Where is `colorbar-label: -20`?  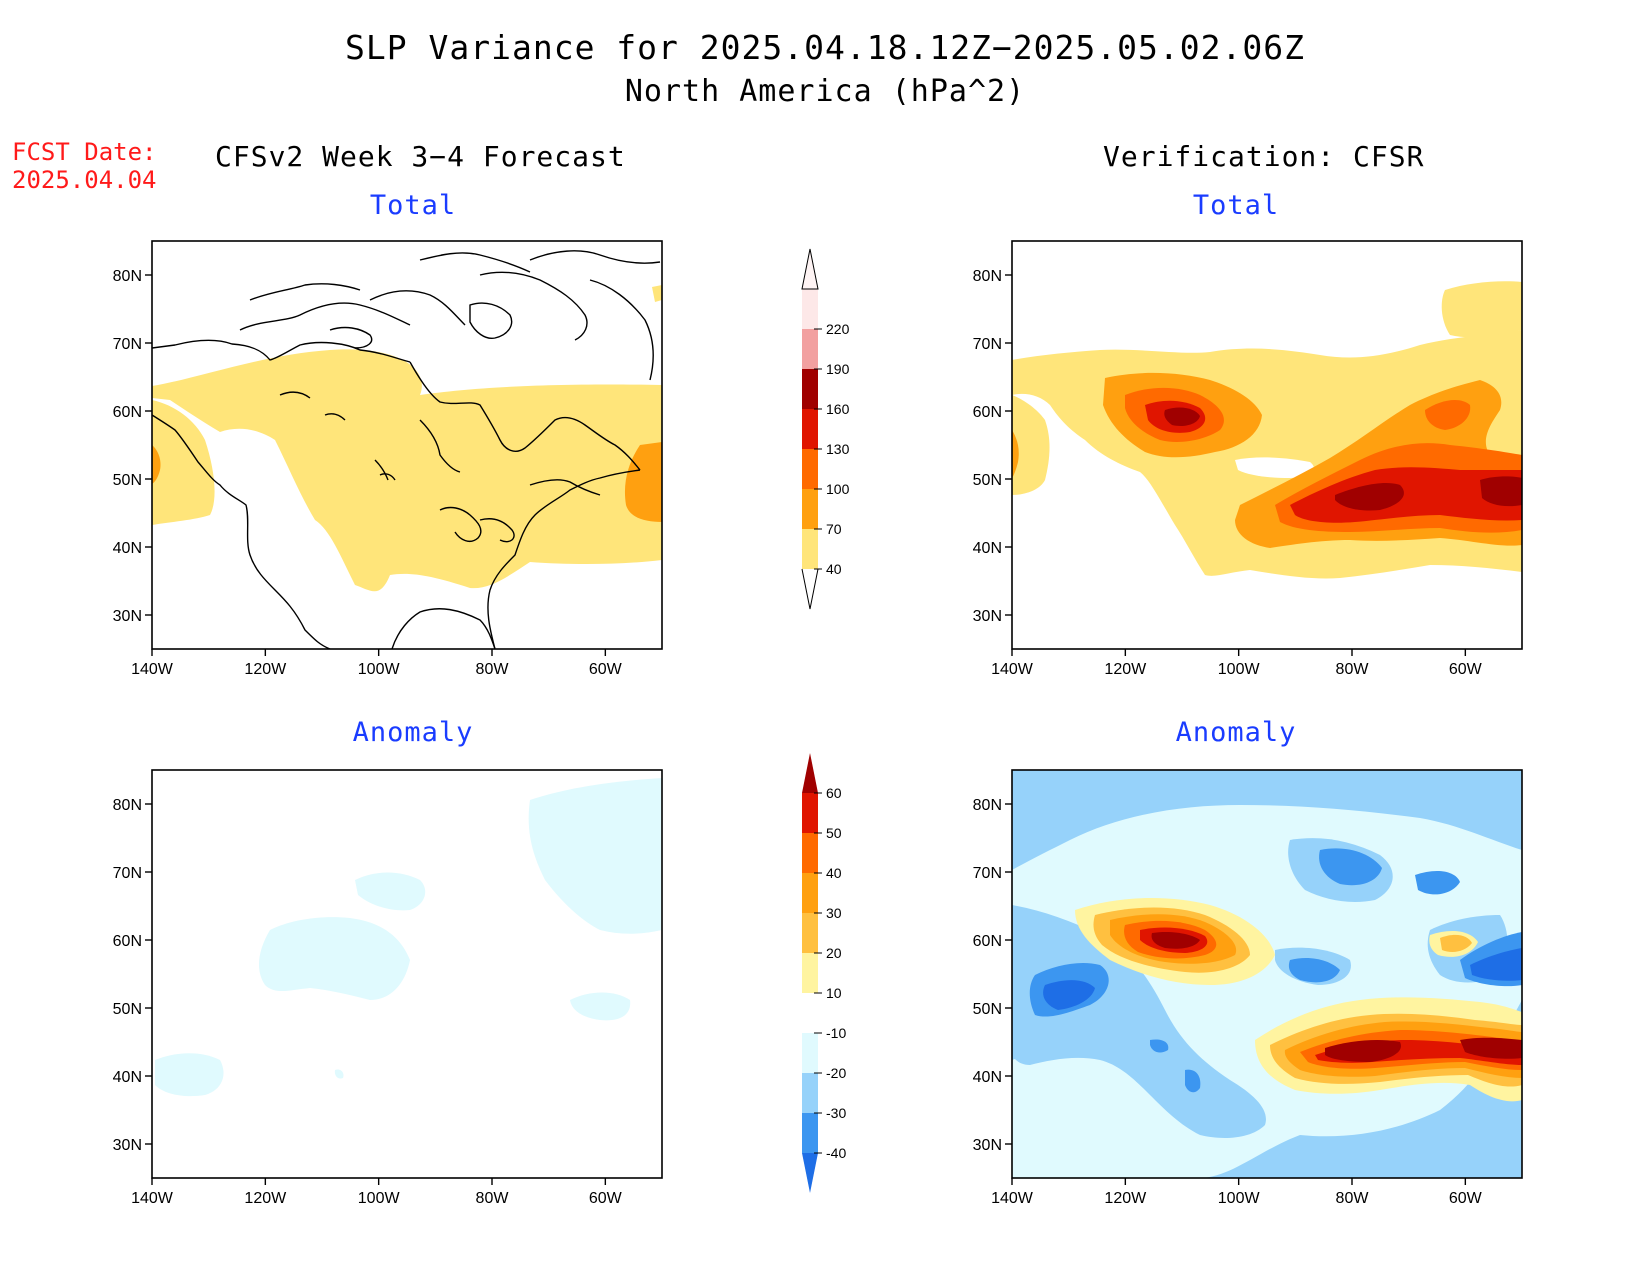 colorbar-label: -20 is located at coordinates (836, 1073).